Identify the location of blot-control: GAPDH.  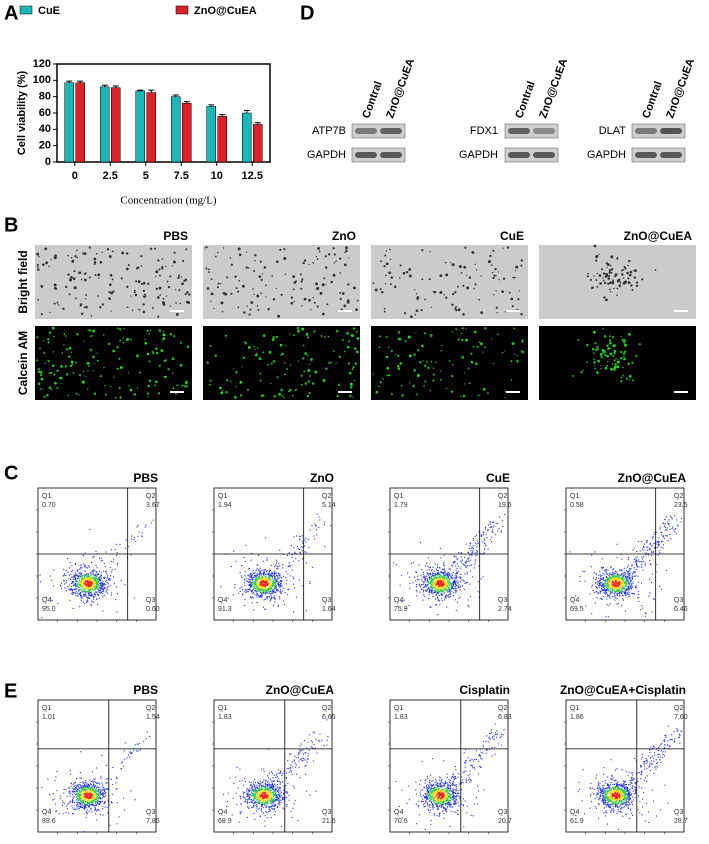
(478, 155).